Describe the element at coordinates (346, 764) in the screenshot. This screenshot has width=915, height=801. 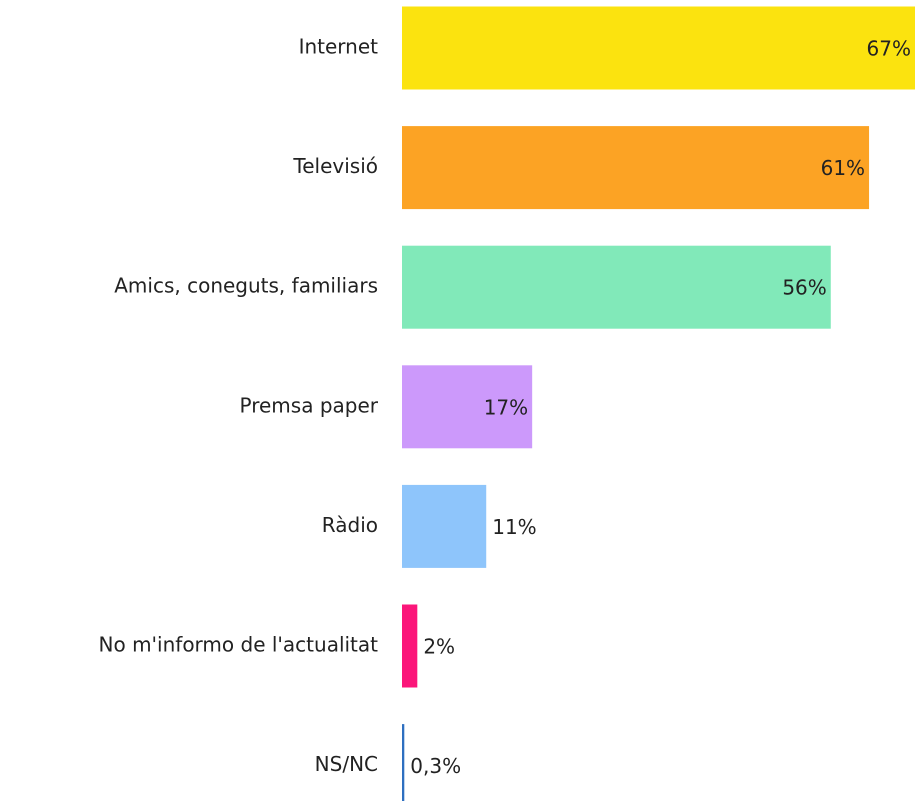
I see `category-label: NS/NC` at that location.